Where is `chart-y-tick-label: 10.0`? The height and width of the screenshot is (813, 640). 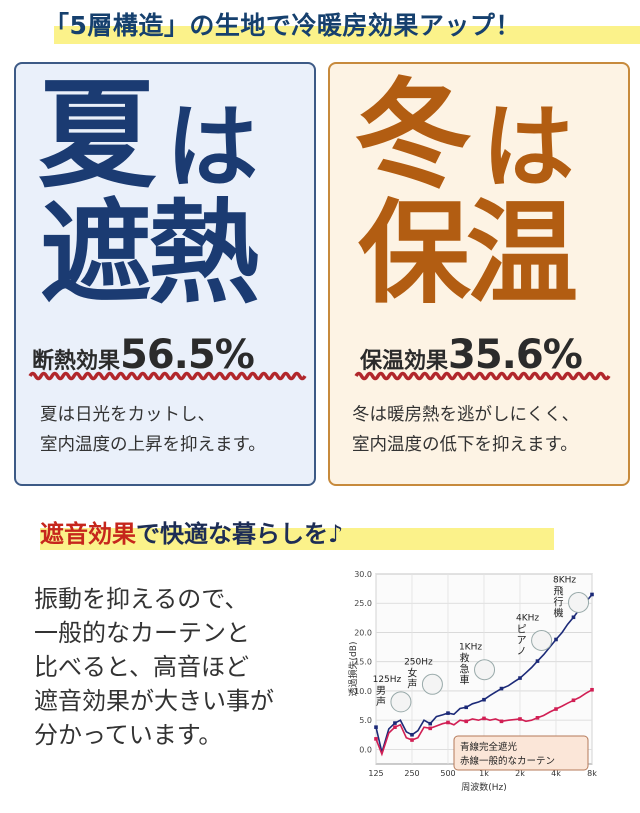 chart-y-tick-label: 10.0 is located at coordinates (363, 691).